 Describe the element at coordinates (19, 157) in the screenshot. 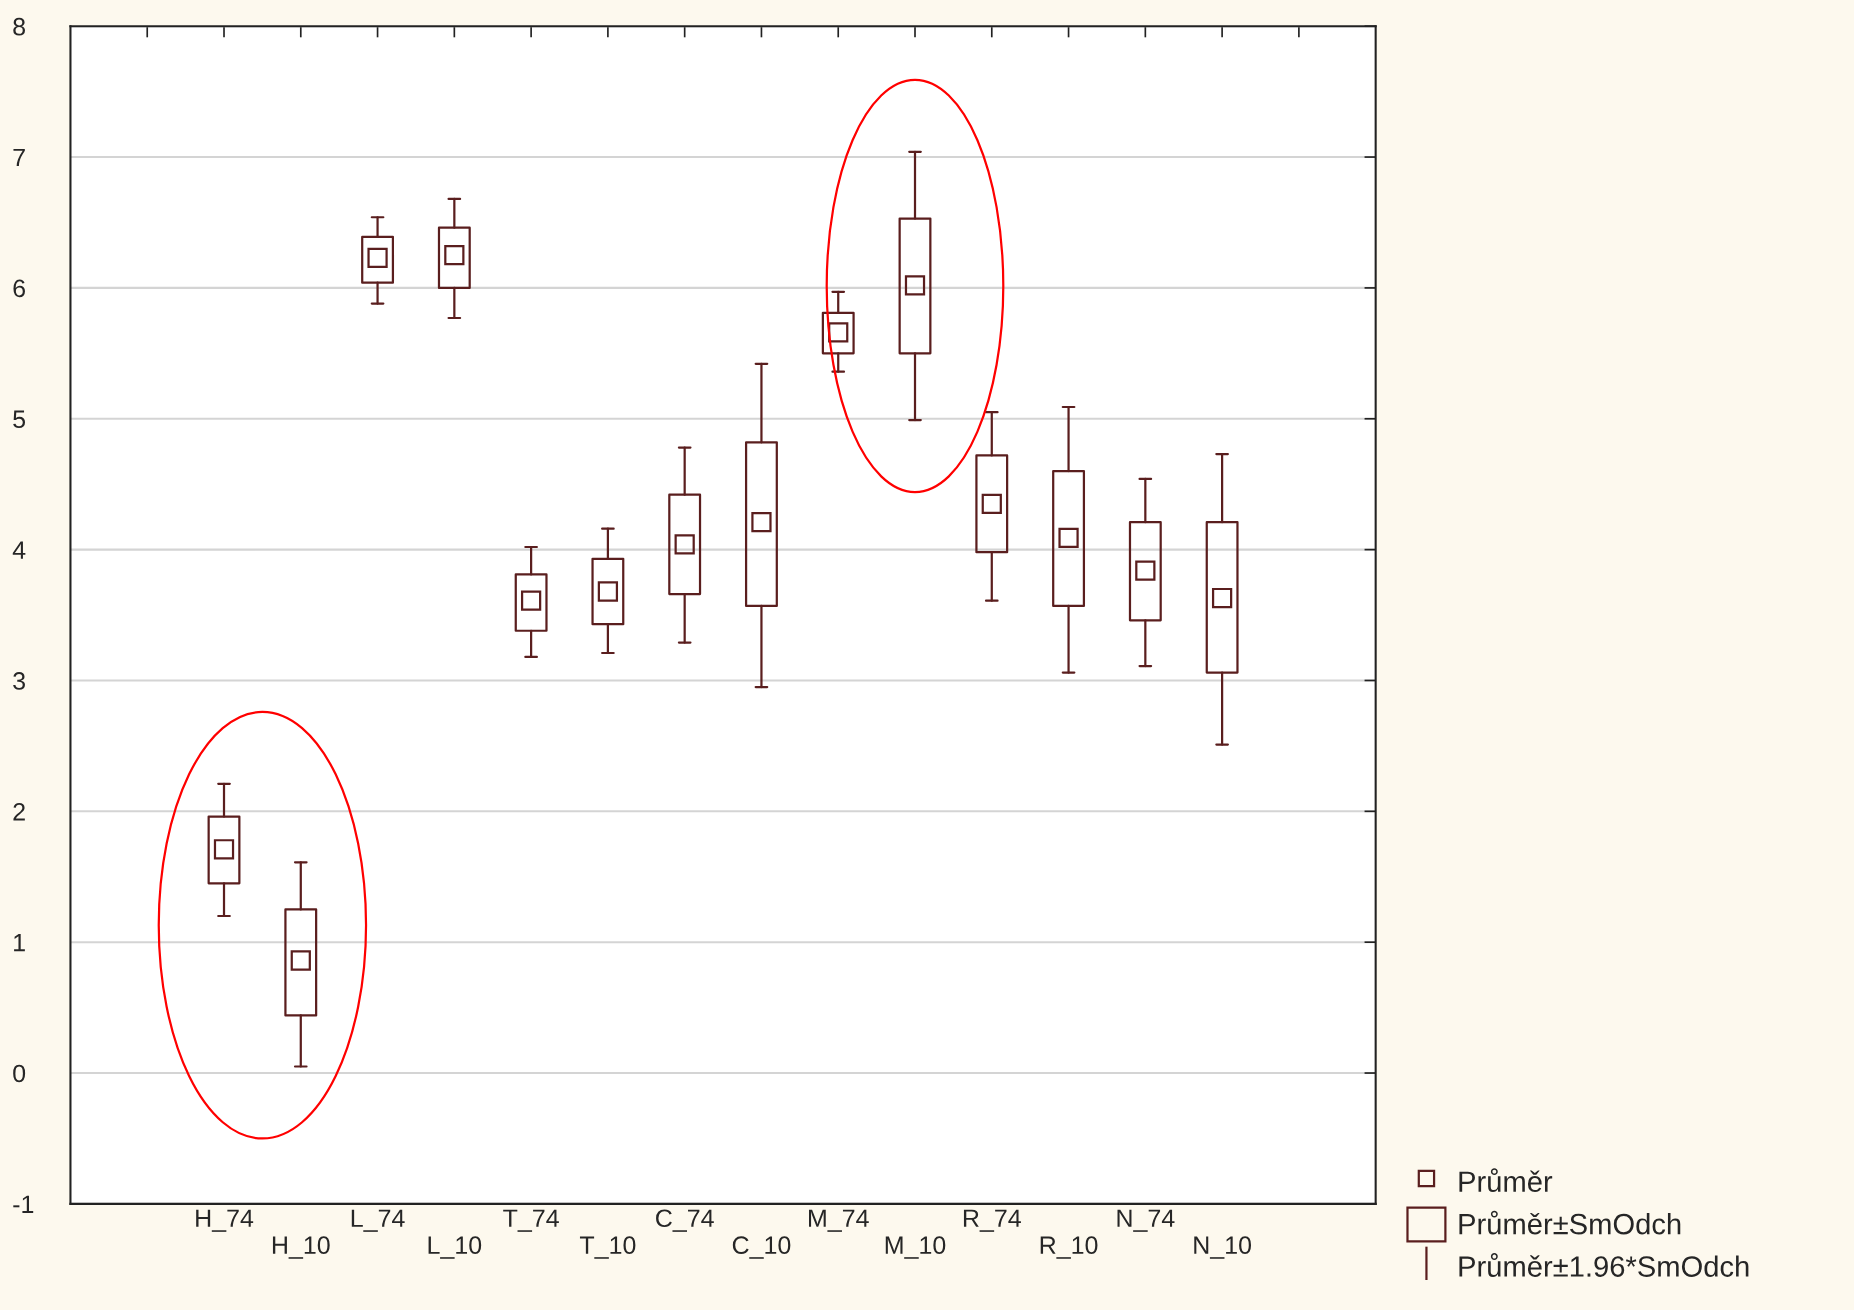

I see `y-tick-label: 7` at that location.